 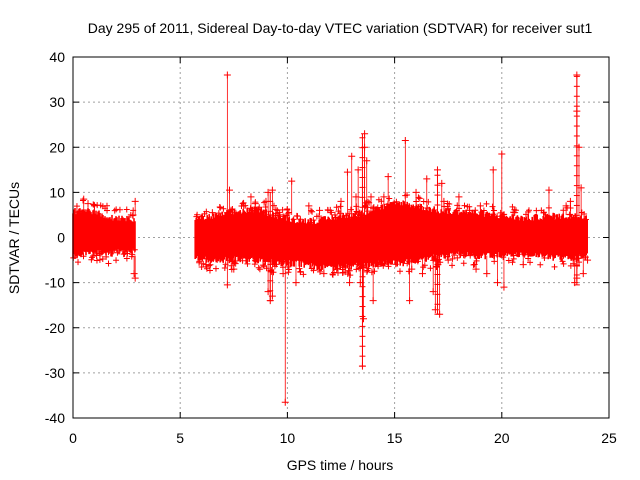 What do you see at coordinates (14, 238) in the screenshot?
I see `y-axis-label: SDTVAR / TECUs` at bounding box center [14, 238].